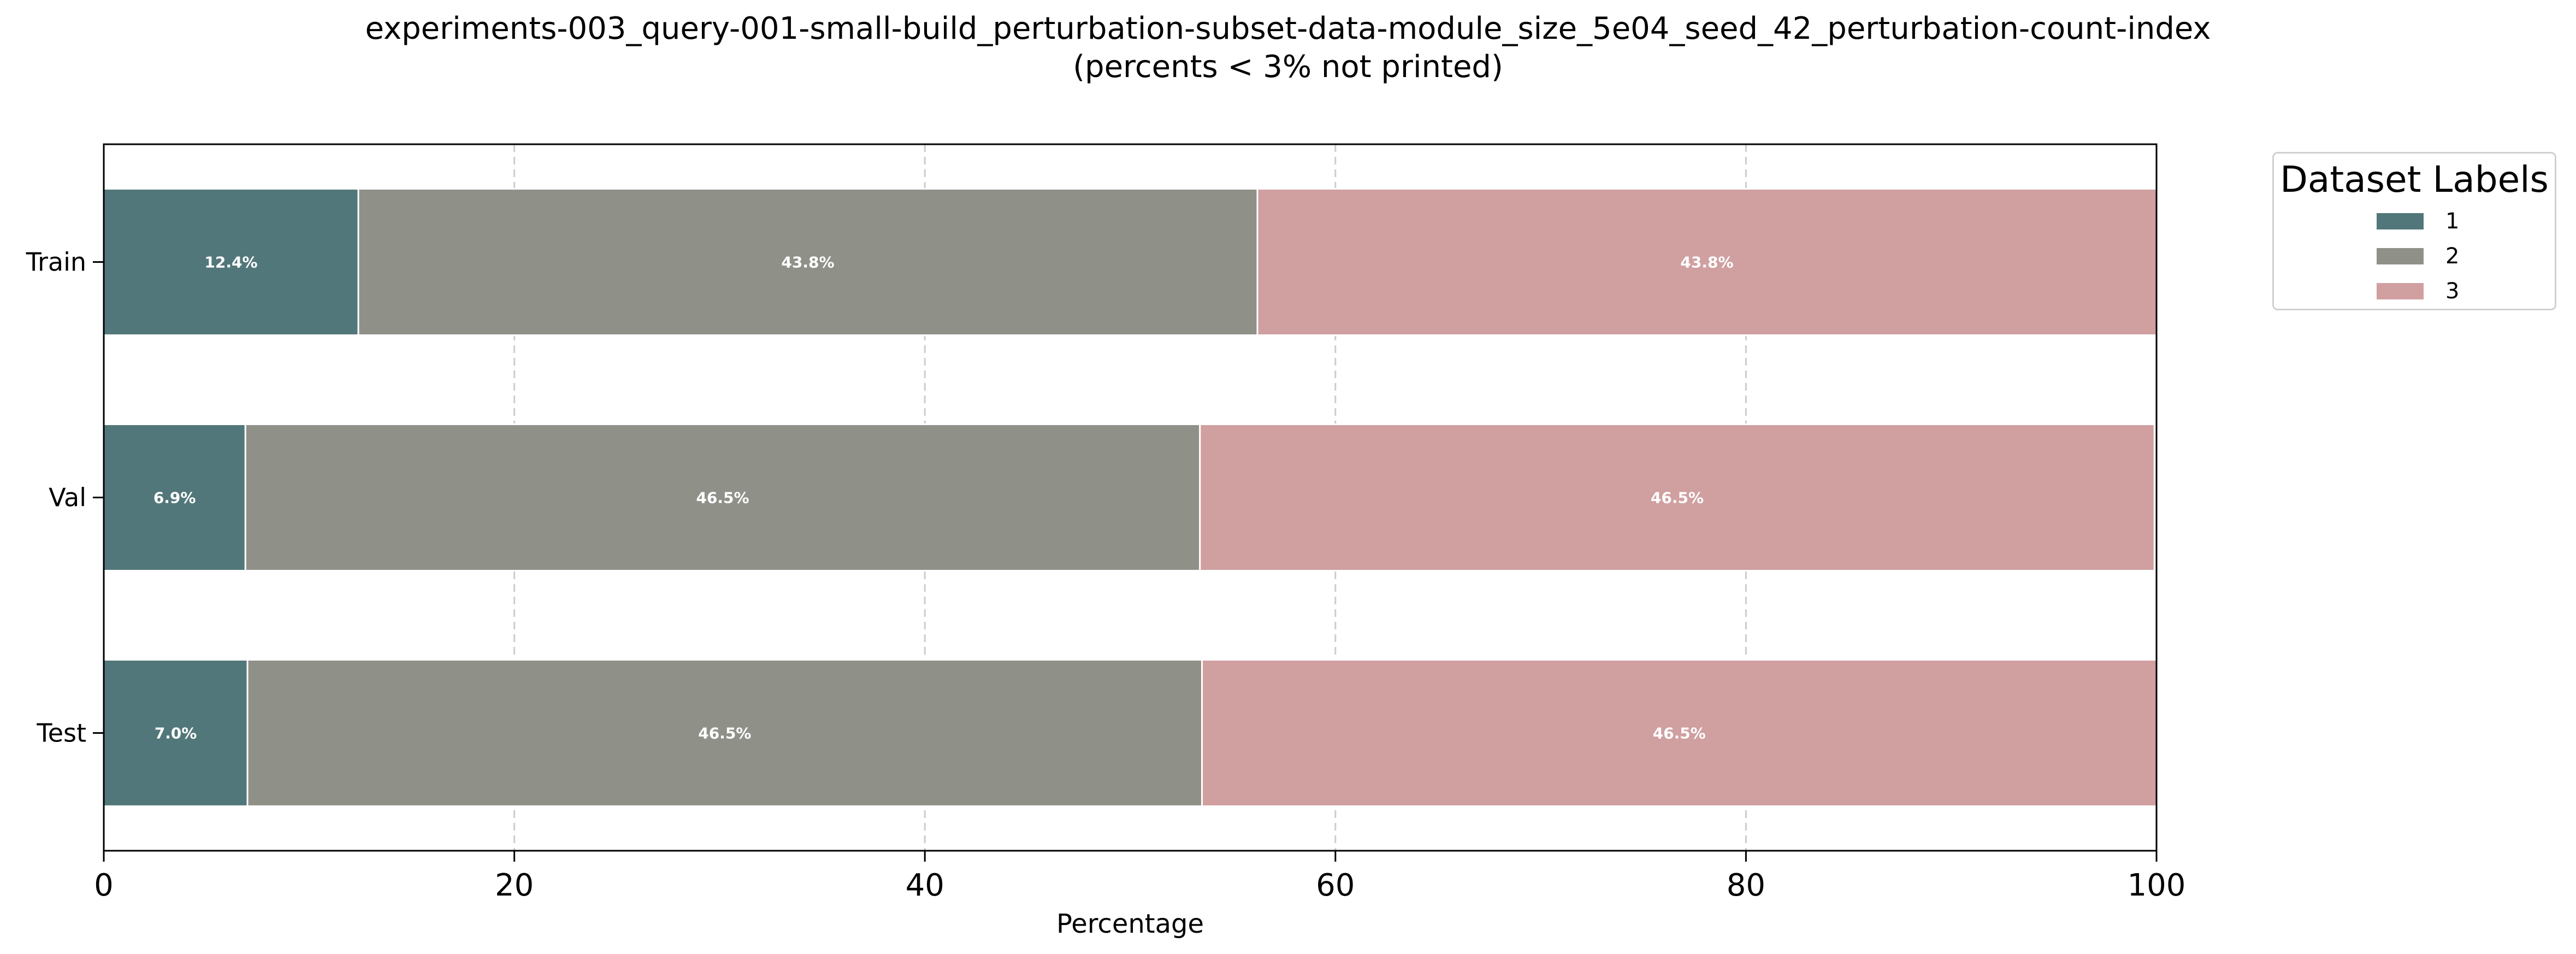  I want to click on bar-label-val-2: 46.5%, so click(722, 498).